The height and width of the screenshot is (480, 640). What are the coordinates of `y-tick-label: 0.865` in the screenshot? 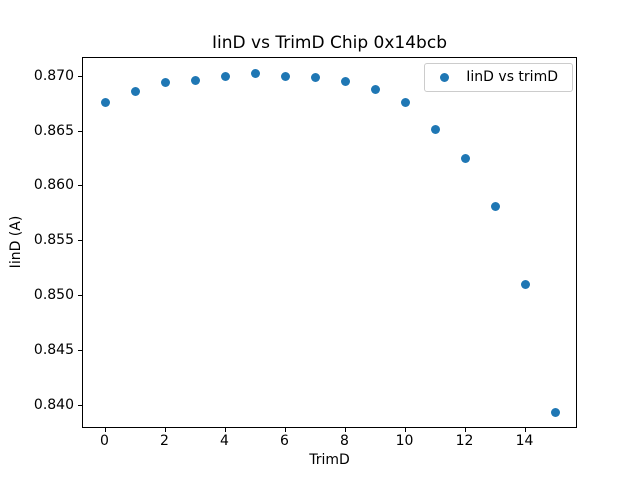 It's located at (53, 130).